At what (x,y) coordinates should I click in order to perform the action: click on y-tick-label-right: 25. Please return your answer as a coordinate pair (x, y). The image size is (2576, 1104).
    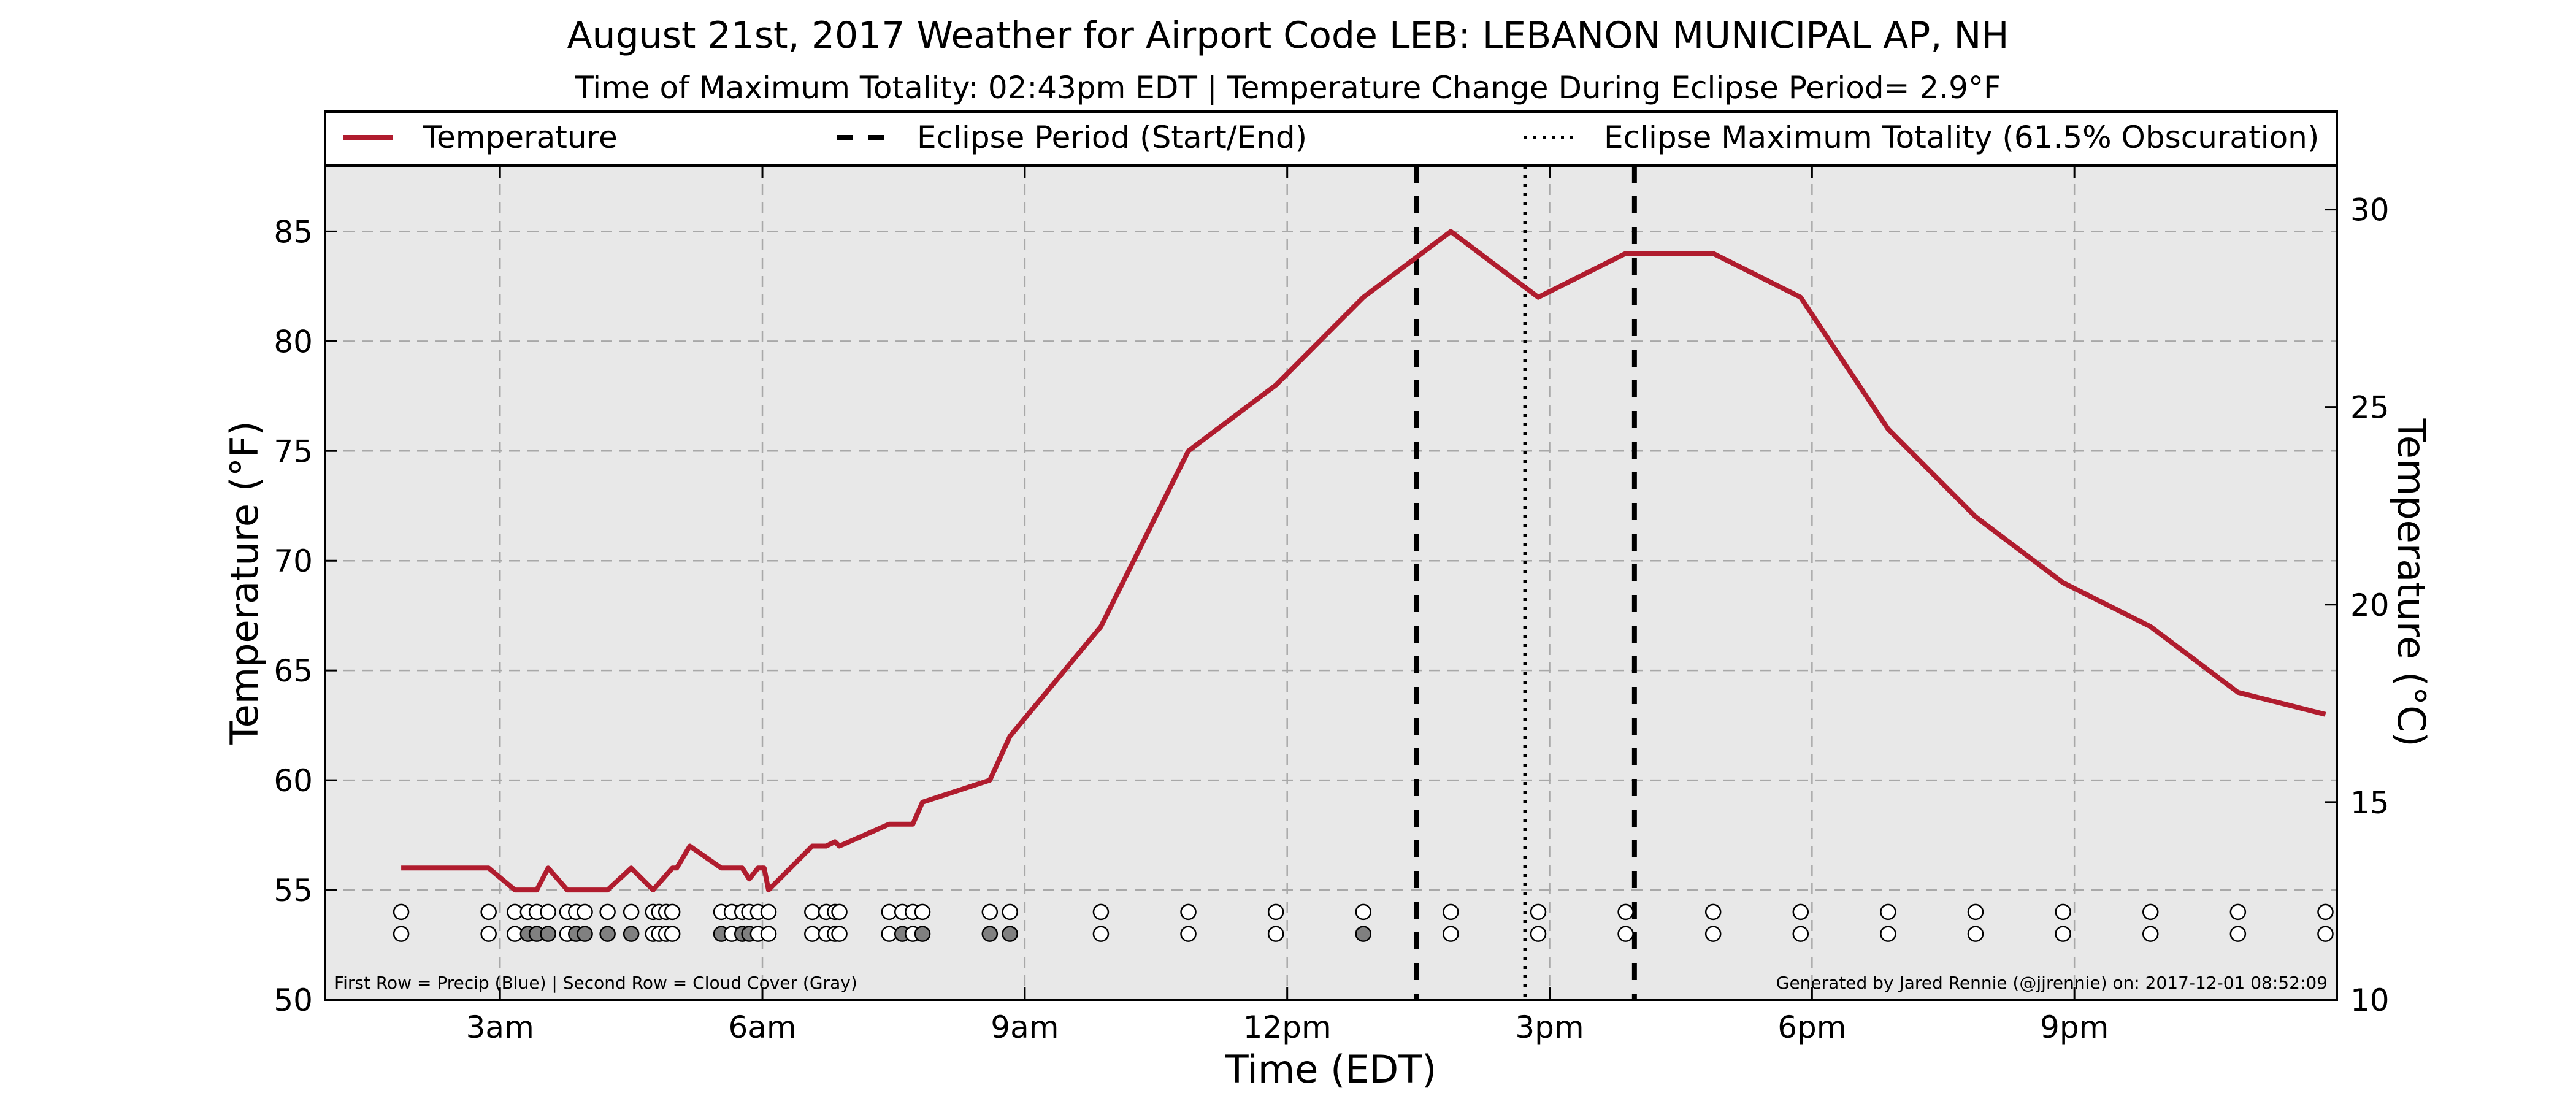
    Looking at the image, I should click on (2370, 408).